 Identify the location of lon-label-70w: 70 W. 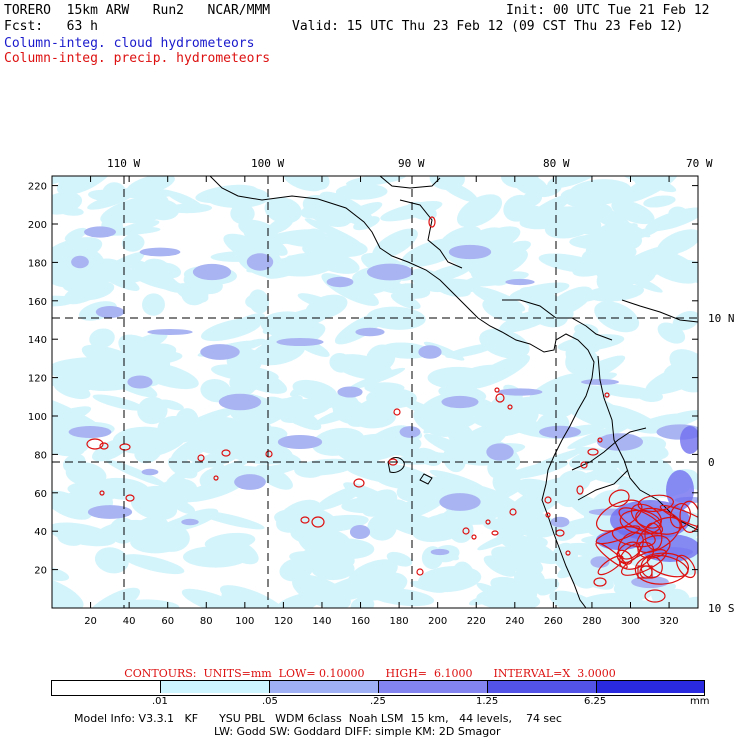
(699, 163).